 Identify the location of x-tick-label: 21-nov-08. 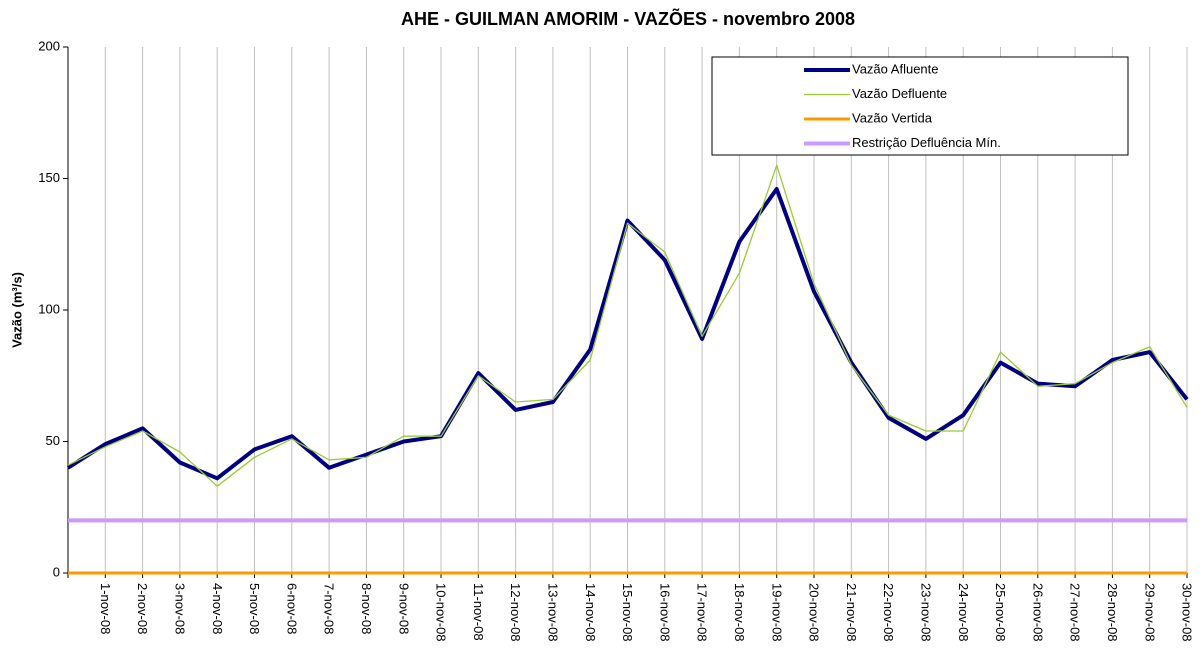
(851, 612).